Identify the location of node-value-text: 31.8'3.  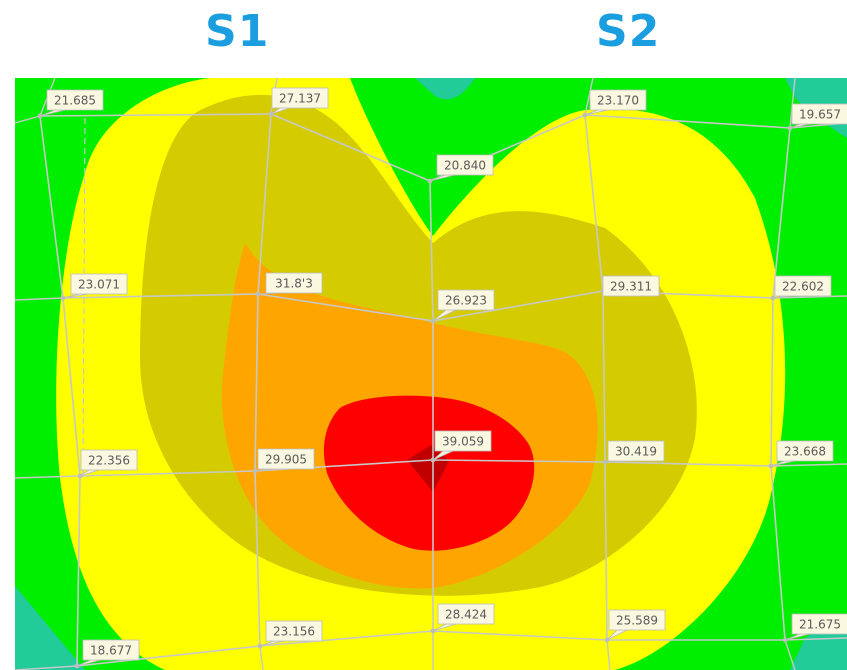
(294, 284).